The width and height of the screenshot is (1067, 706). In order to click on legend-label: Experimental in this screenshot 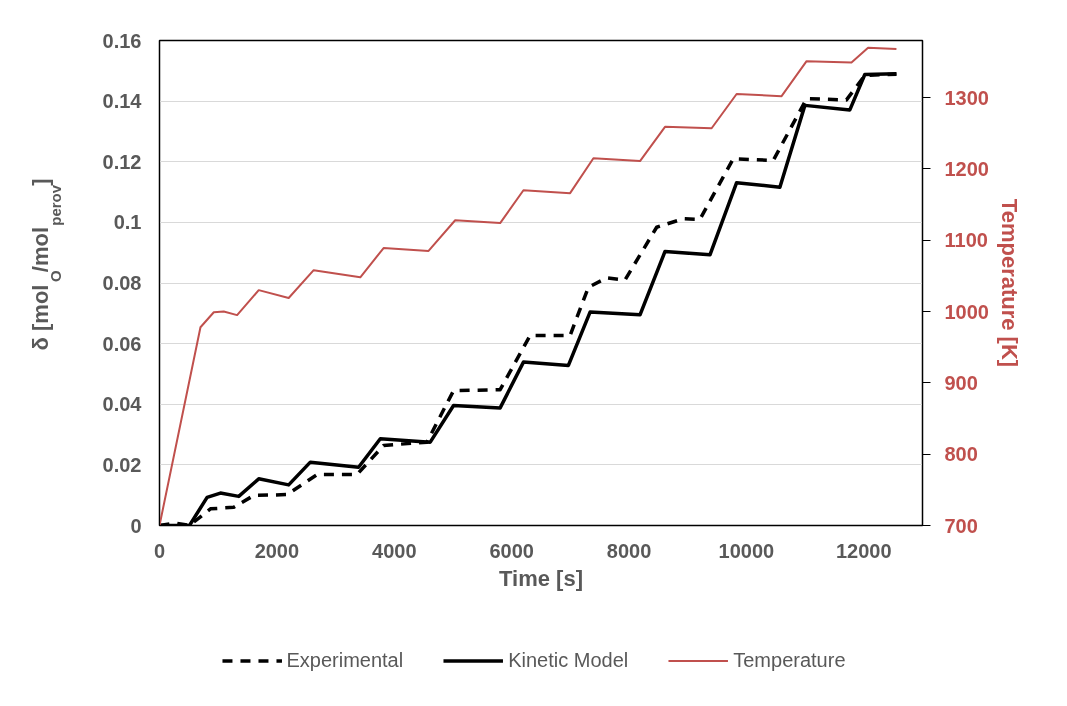, I will do `click(345, 660)`.